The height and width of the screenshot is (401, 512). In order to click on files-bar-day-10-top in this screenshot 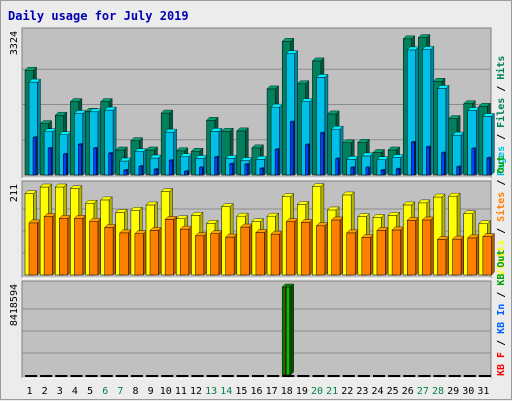, I will do `click(171, 130)`.